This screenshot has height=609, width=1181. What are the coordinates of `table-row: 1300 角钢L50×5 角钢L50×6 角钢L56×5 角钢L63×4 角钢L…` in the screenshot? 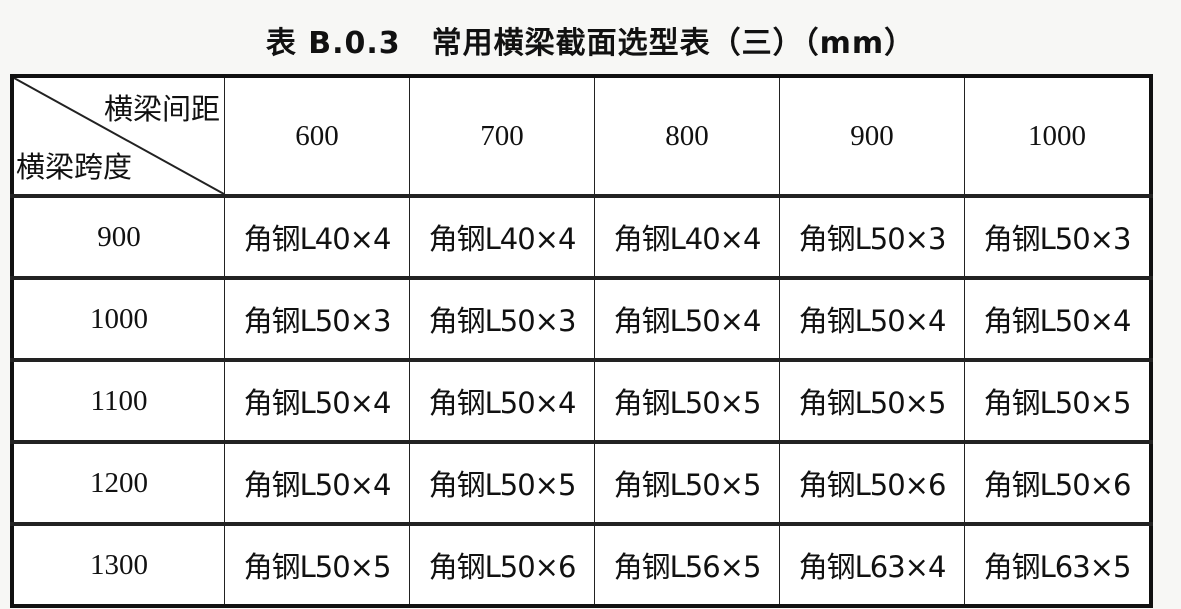 It's located at (581, 564).